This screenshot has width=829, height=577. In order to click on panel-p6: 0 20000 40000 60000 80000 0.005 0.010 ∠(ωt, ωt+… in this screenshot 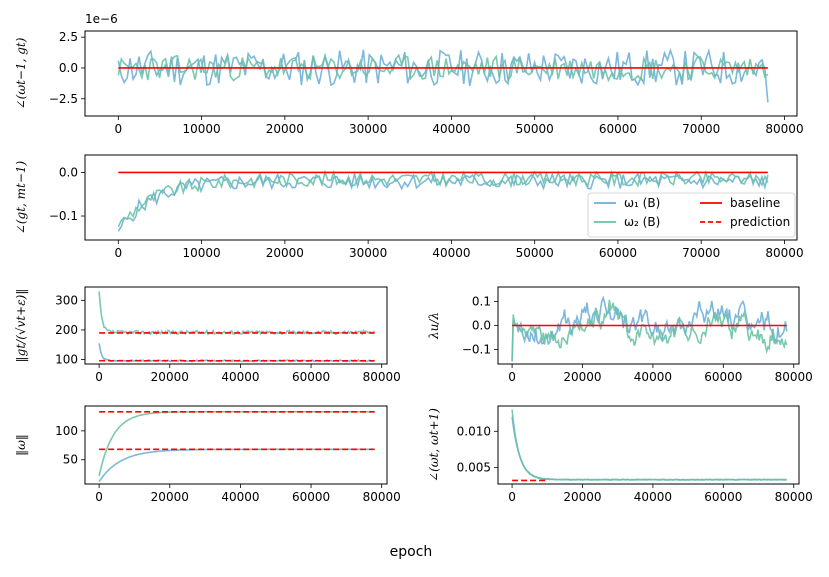, I will do `click(620, 454)`.